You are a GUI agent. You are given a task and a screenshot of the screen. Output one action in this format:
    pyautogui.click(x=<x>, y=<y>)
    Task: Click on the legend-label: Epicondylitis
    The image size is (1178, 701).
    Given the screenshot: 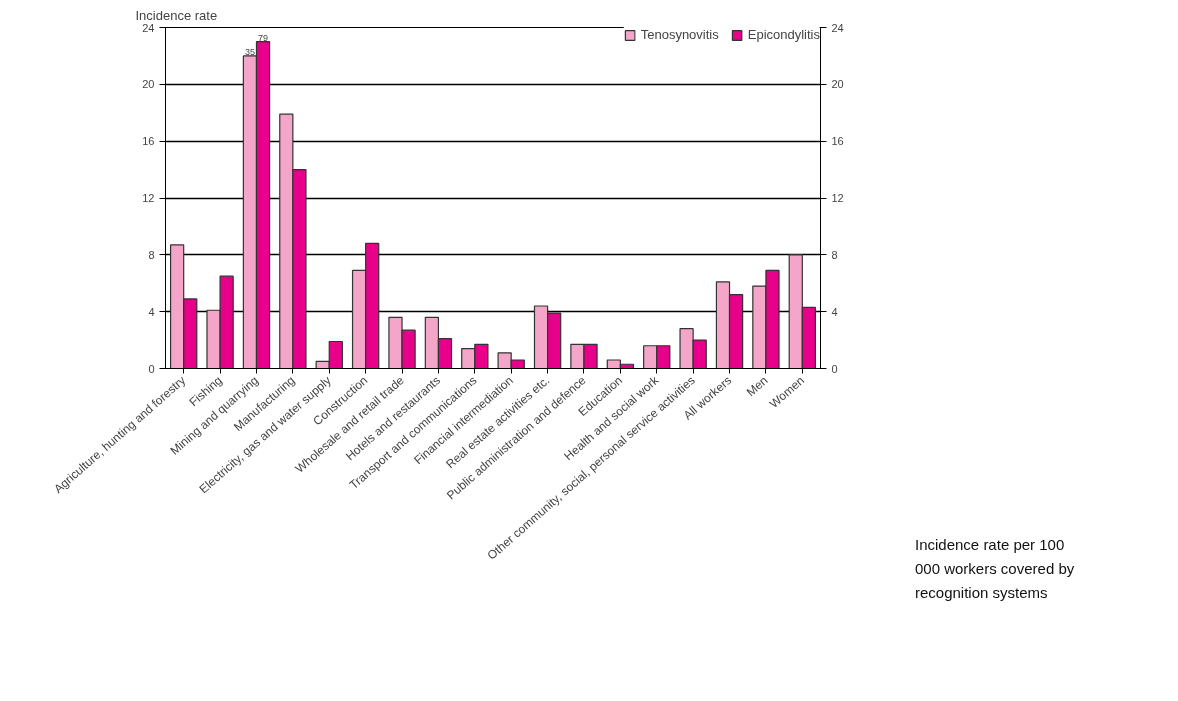 What is the action you would take?
    pyautogui.click(x=783, y=34)
    